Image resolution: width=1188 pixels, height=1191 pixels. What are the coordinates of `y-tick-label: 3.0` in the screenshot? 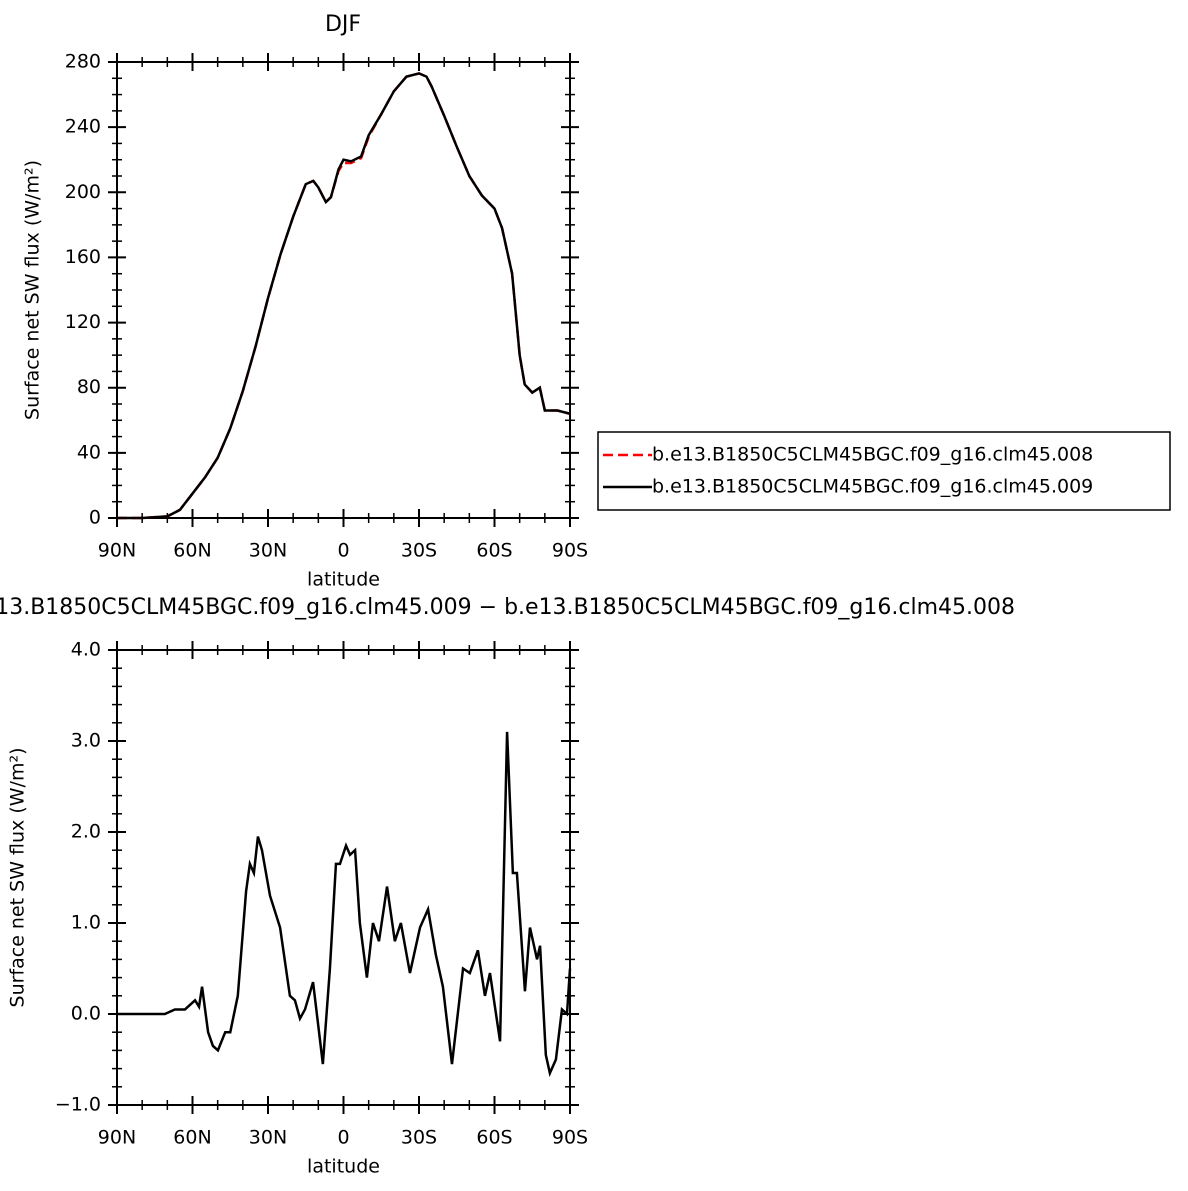 It's located at (86, 741).